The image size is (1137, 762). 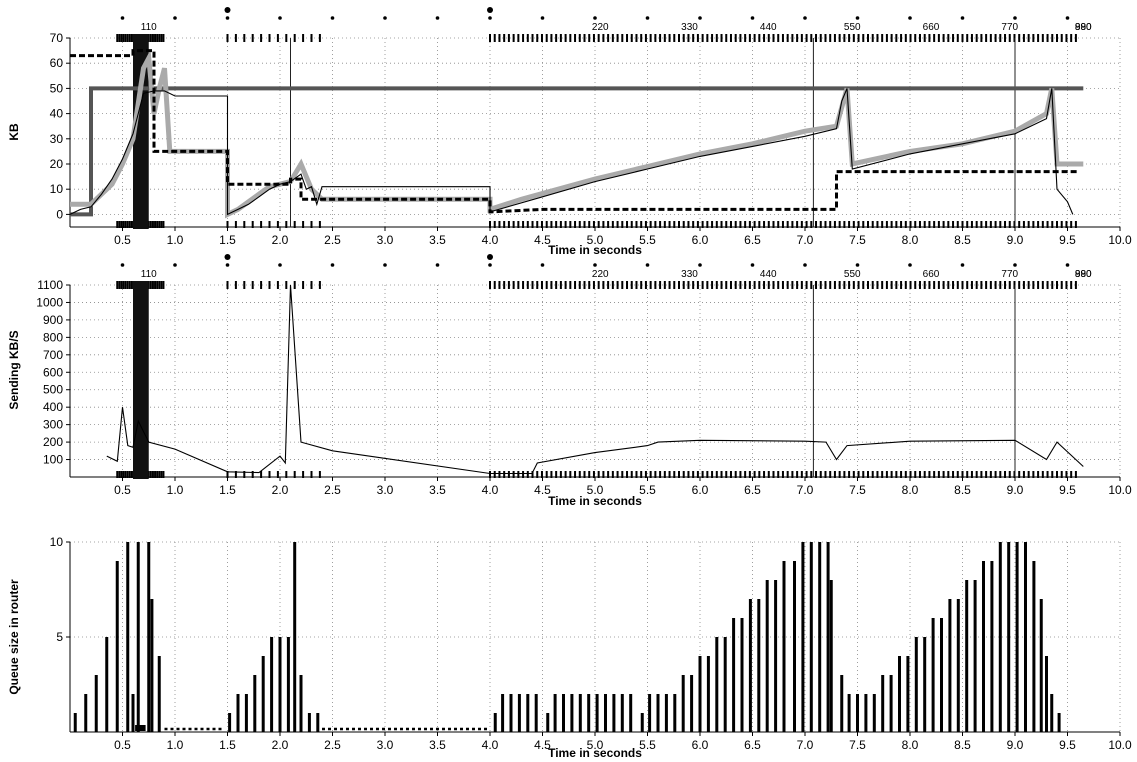 I want to click on y-tick-label: 1000, so click(x=49, y=302).